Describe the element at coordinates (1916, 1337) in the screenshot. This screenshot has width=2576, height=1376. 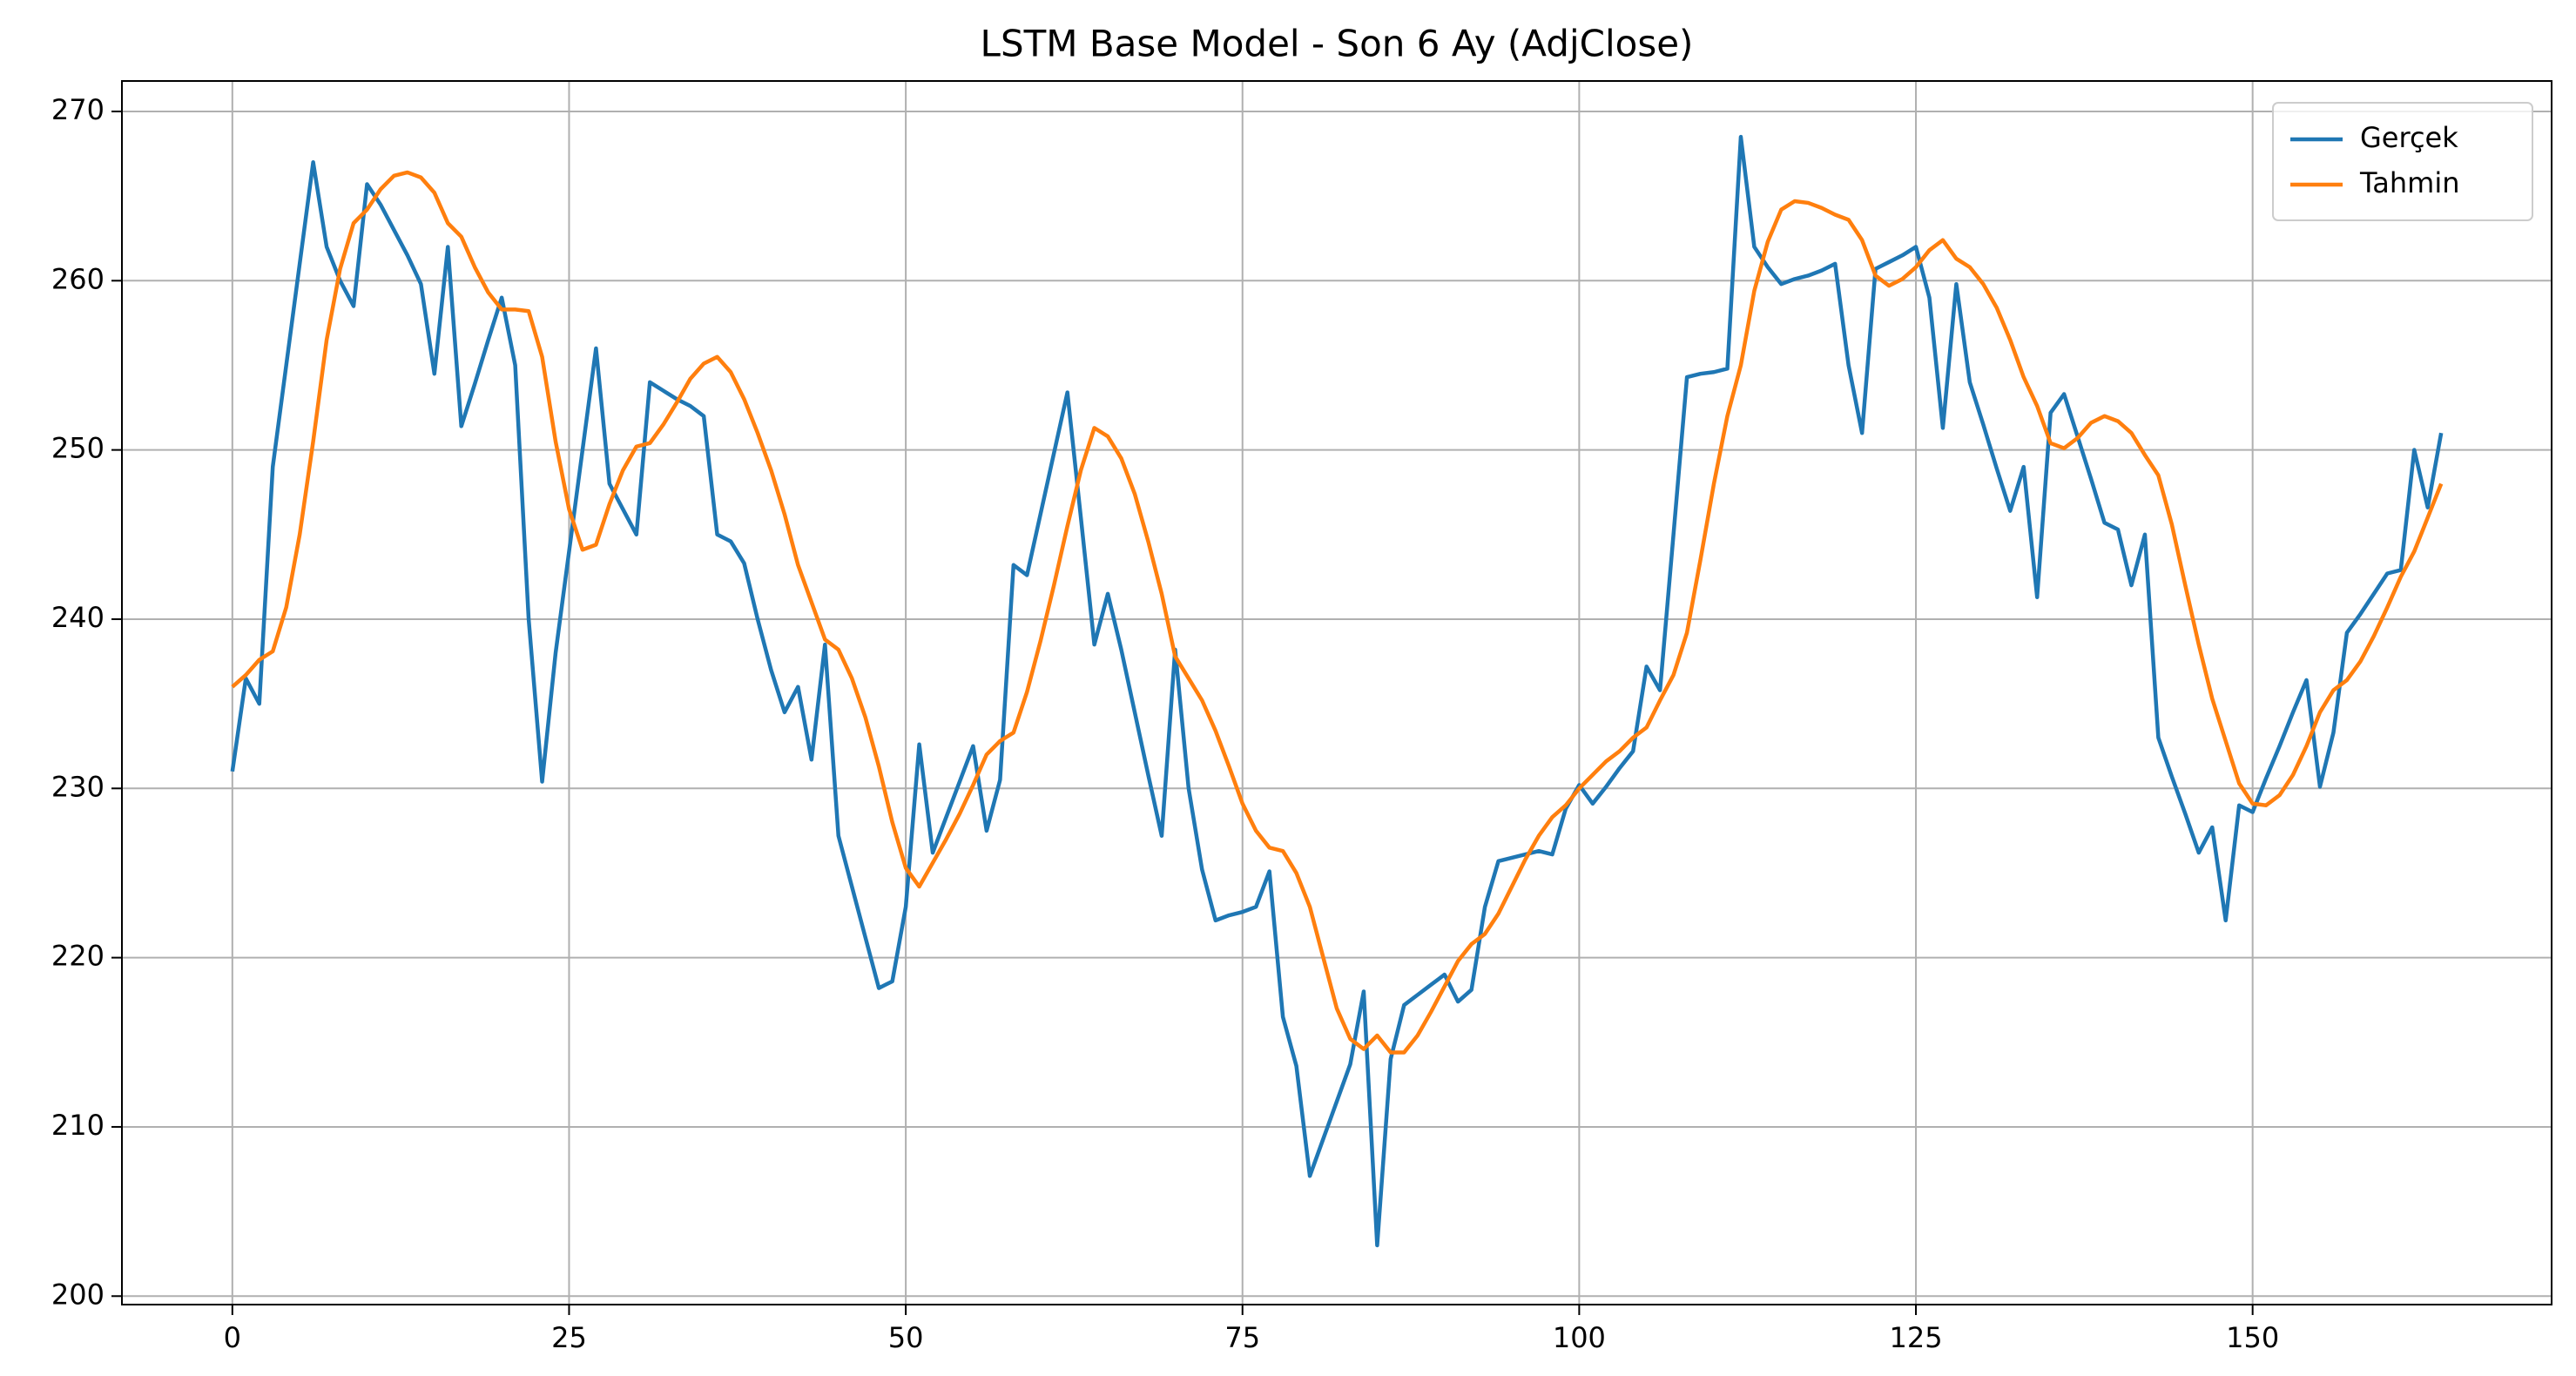
I see `x-tick-label: 125` at that location.